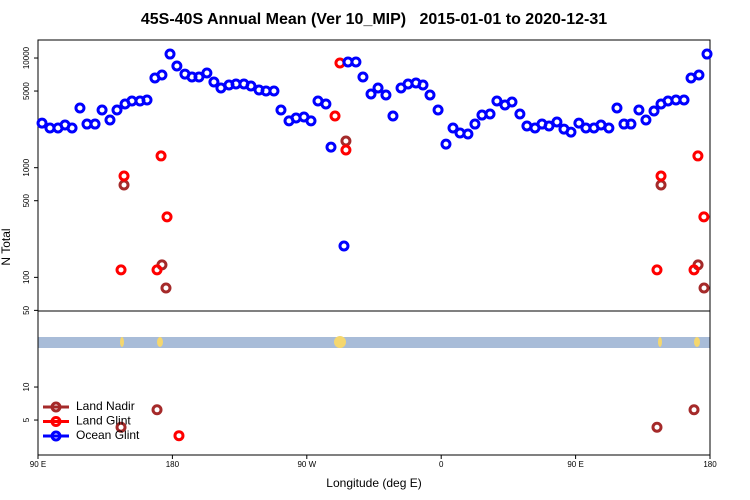 The height and width of the screenshot is (500, 750). Describe the element at coordinates (306, 464) in the screenshot. I see `x-tick-label: 90 W` at that location.